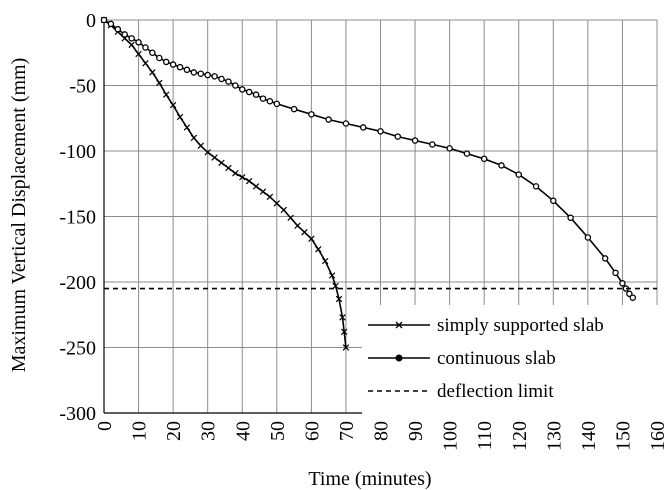 This screenshot has height=490, width=670. Describe the element at coordinates (416, 431) in the screenshot. I see `x-tick-label: 90` at that location.